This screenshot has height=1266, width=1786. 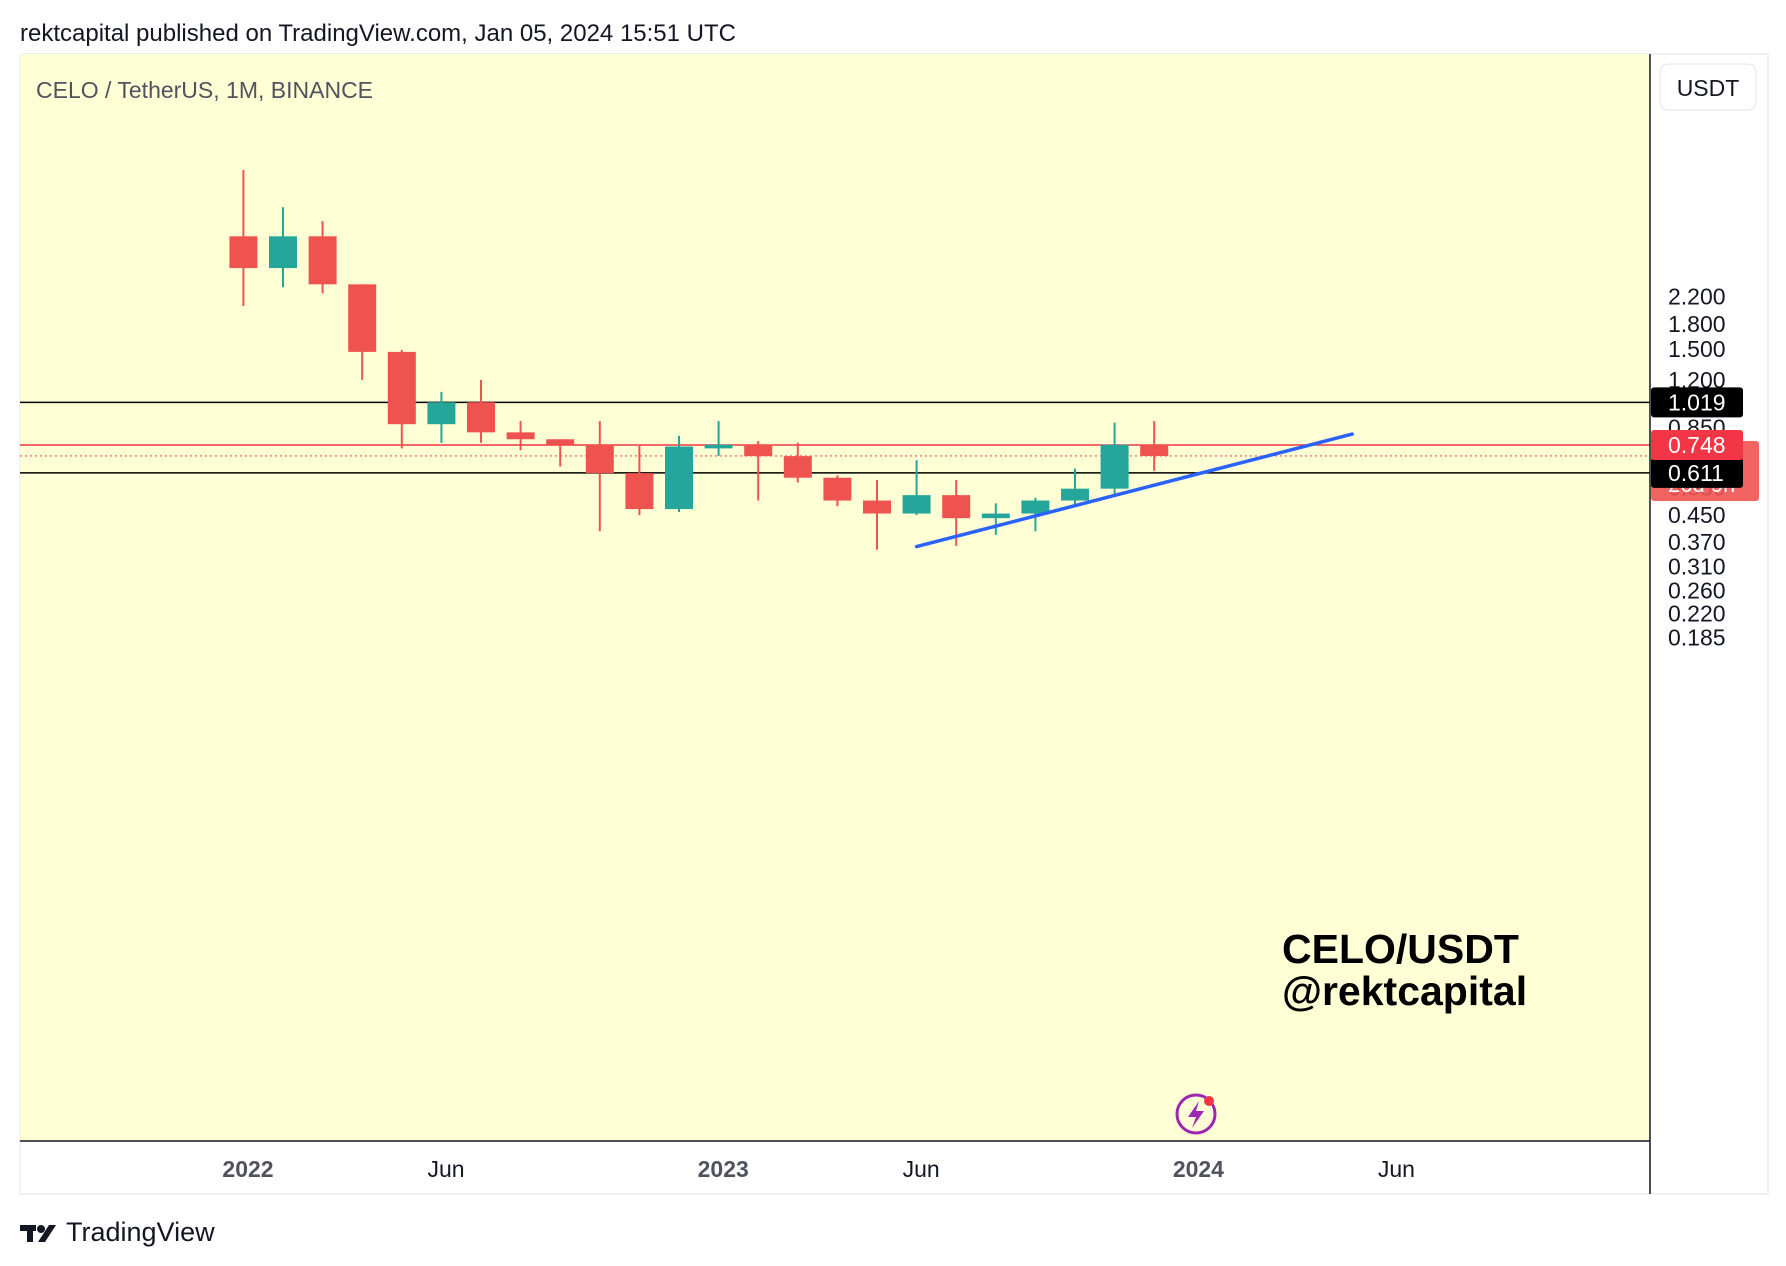 I want to click on time-axis: 2022 Jun 2023 Jun 2024 Jun, so click(x=818, y=1169).